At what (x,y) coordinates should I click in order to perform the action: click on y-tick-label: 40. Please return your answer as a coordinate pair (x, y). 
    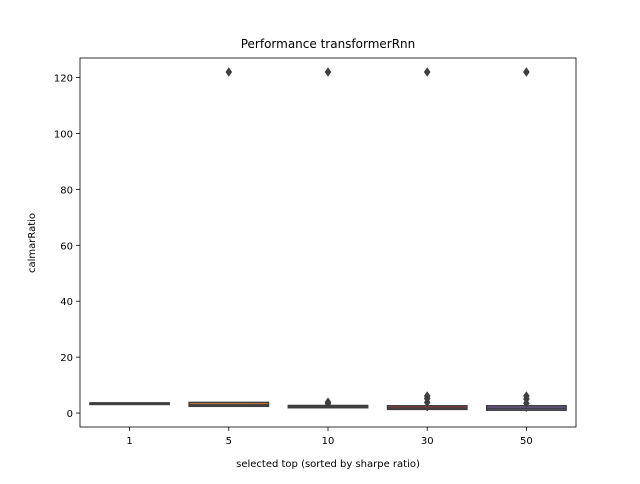
    Looking at the image, I should click on (66, 302).